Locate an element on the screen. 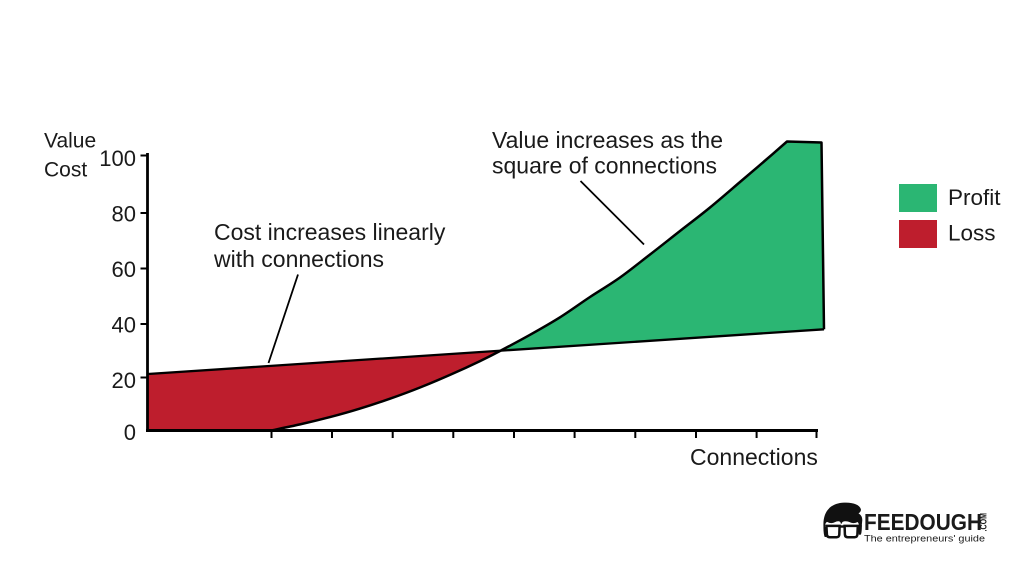 This screenshot has width=1024, height=576. svg-text: Cost increases linearly is located at coordinates (330, 232).